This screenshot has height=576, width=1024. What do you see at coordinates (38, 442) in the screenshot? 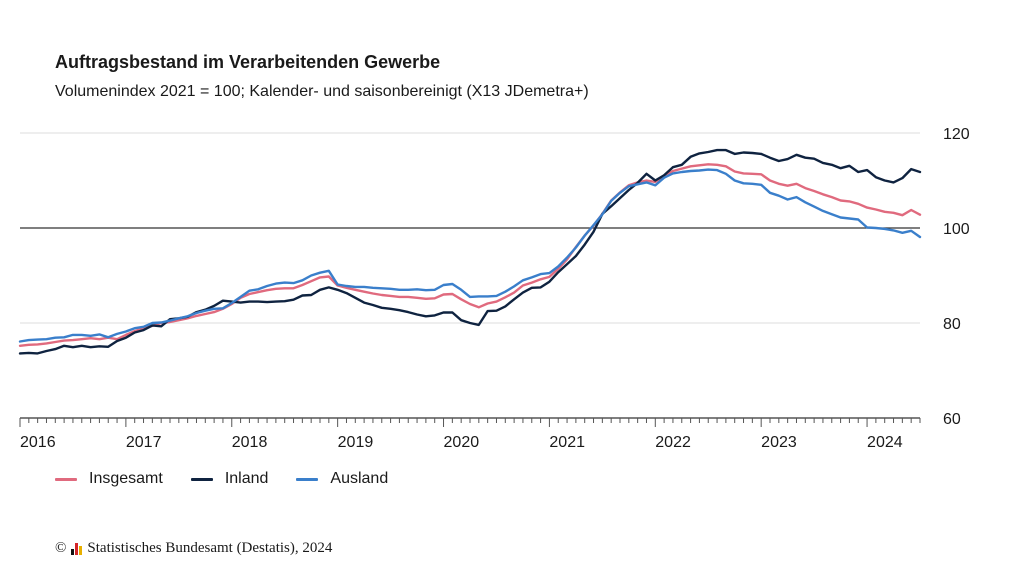
I see `x-tick-label-2016: 2016` at bounding box center [38, 442].